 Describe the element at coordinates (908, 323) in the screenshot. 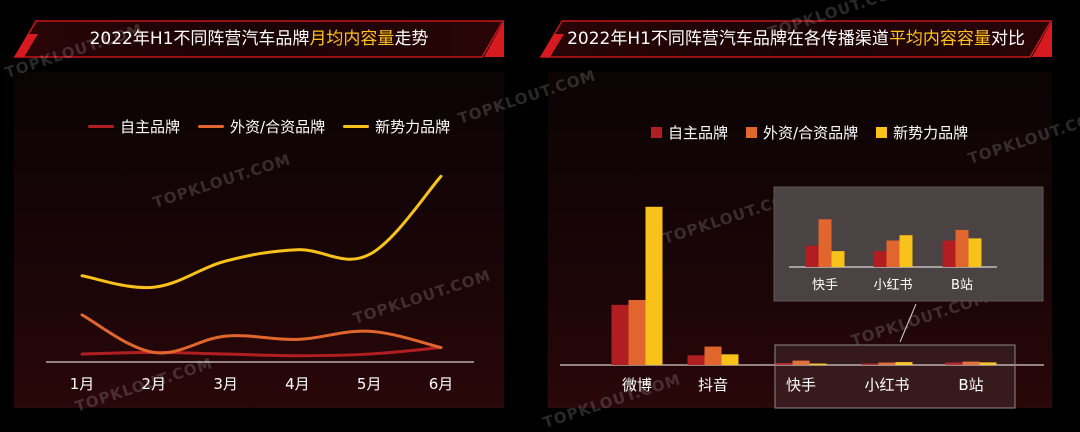

I see `zoom-connector-line` at that location.